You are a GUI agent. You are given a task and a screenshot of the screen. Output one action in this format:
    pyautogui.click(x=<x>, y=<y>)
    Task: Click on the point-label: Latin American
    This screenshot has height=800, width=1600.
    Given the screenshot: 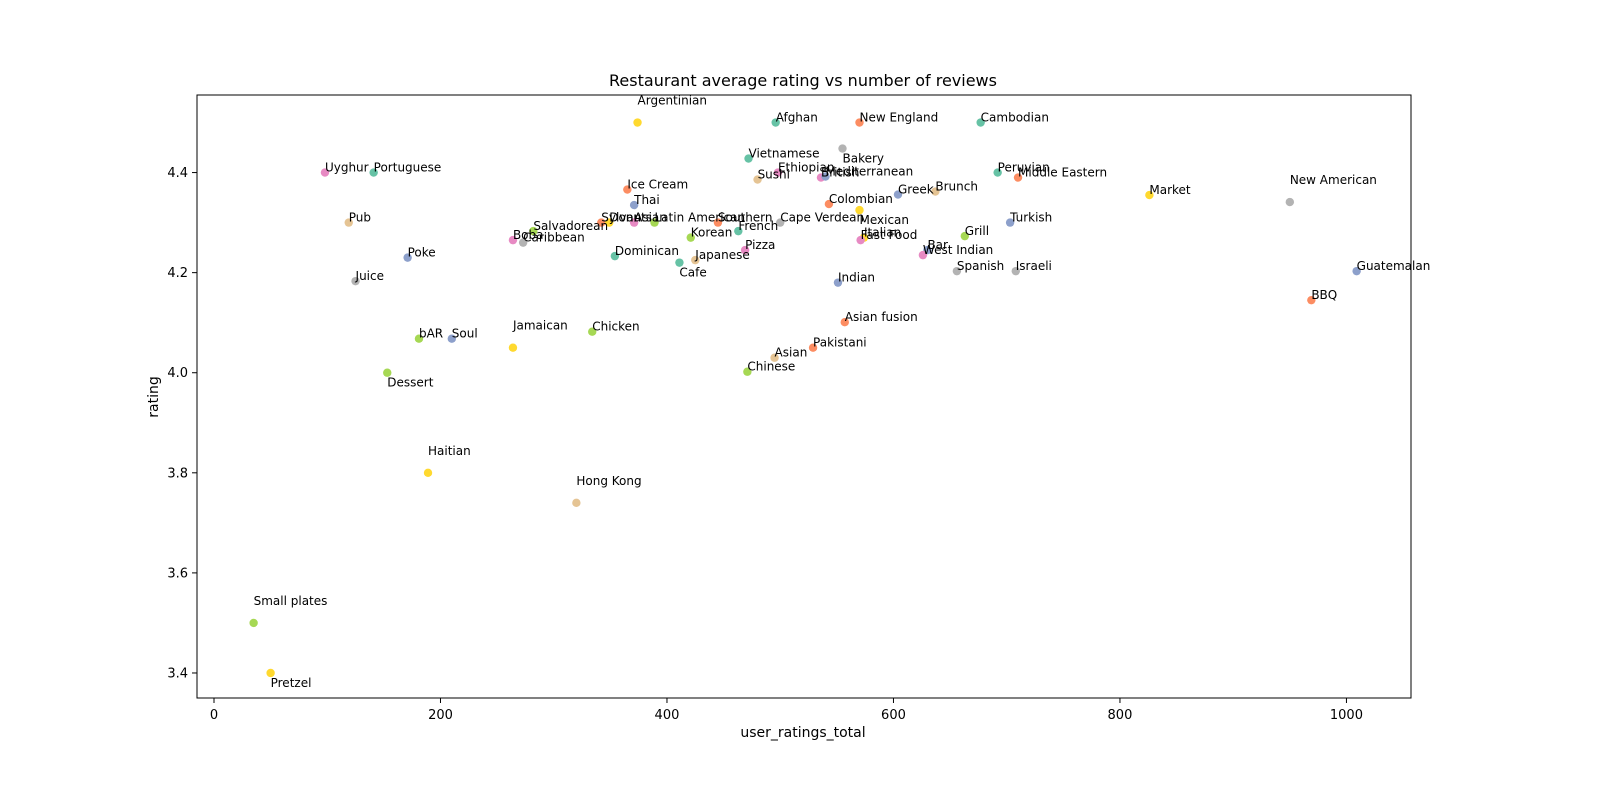 What is the action you would take?
    pyautogui.click(x=700, y=218)
    